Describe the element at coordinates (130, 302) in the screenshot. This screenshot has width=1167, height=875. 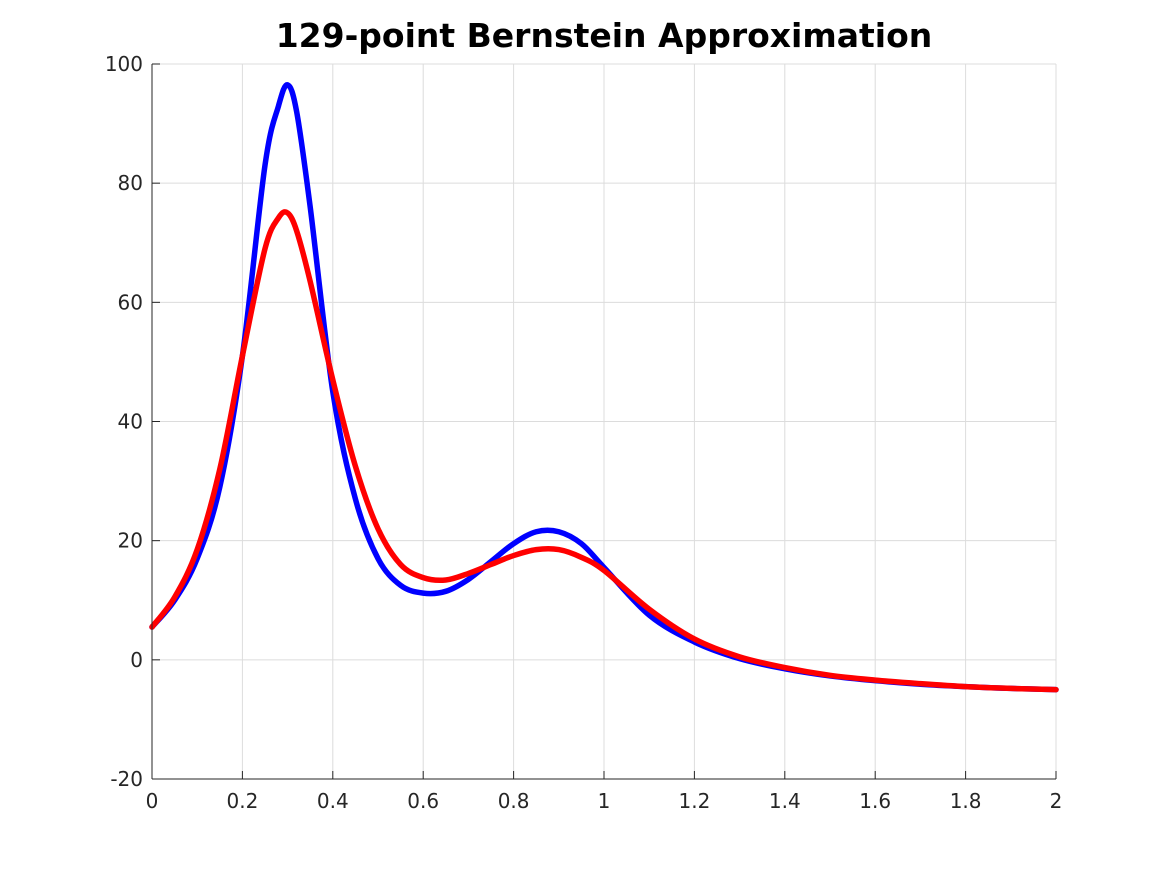
I see `y-tick-label: 60` at that location.